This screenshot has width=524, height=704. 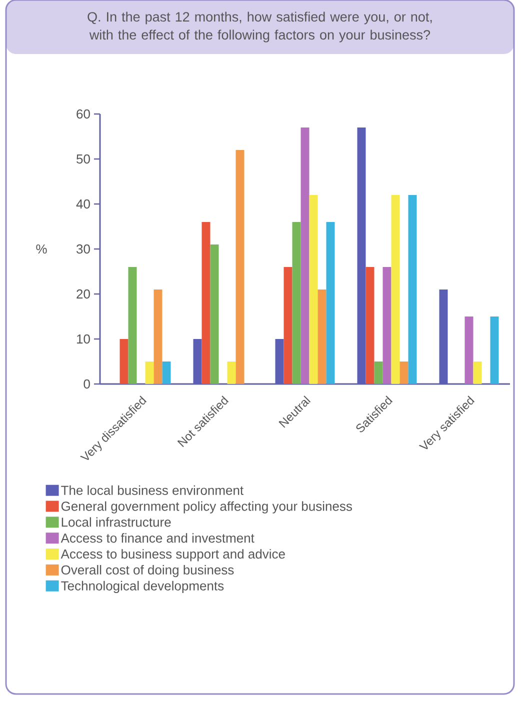 What do you see at coordinates (142, 587) in the screenshot?
I see `legend-label: Technological developments` at bounding box center [142, 587].